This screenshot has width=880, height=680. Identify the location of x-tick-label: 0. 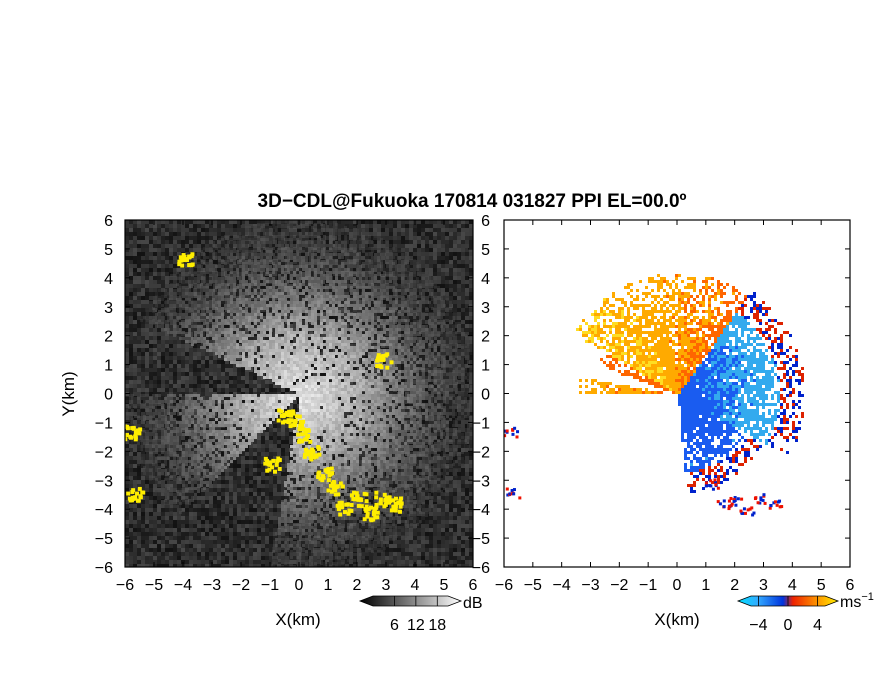
(299, 585).